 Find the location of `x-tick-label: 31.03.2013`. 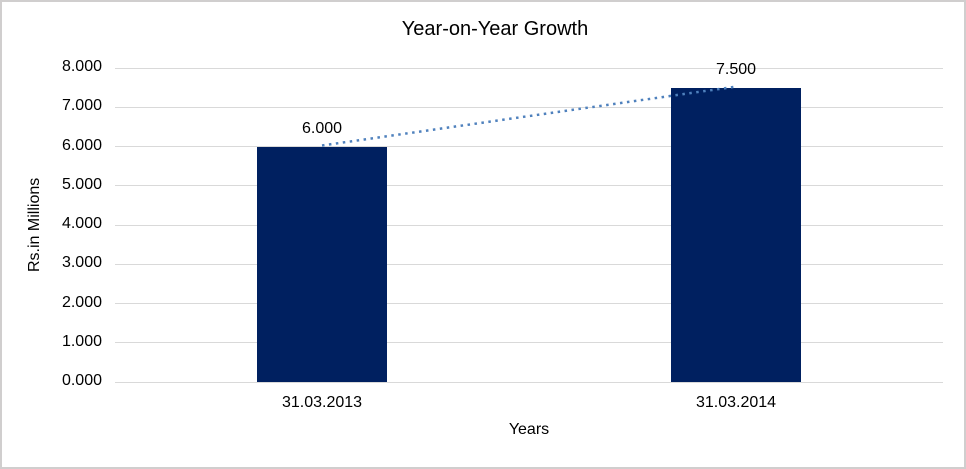

x-tick-label: 31.03.2013 is located at coordinates (322, 402).